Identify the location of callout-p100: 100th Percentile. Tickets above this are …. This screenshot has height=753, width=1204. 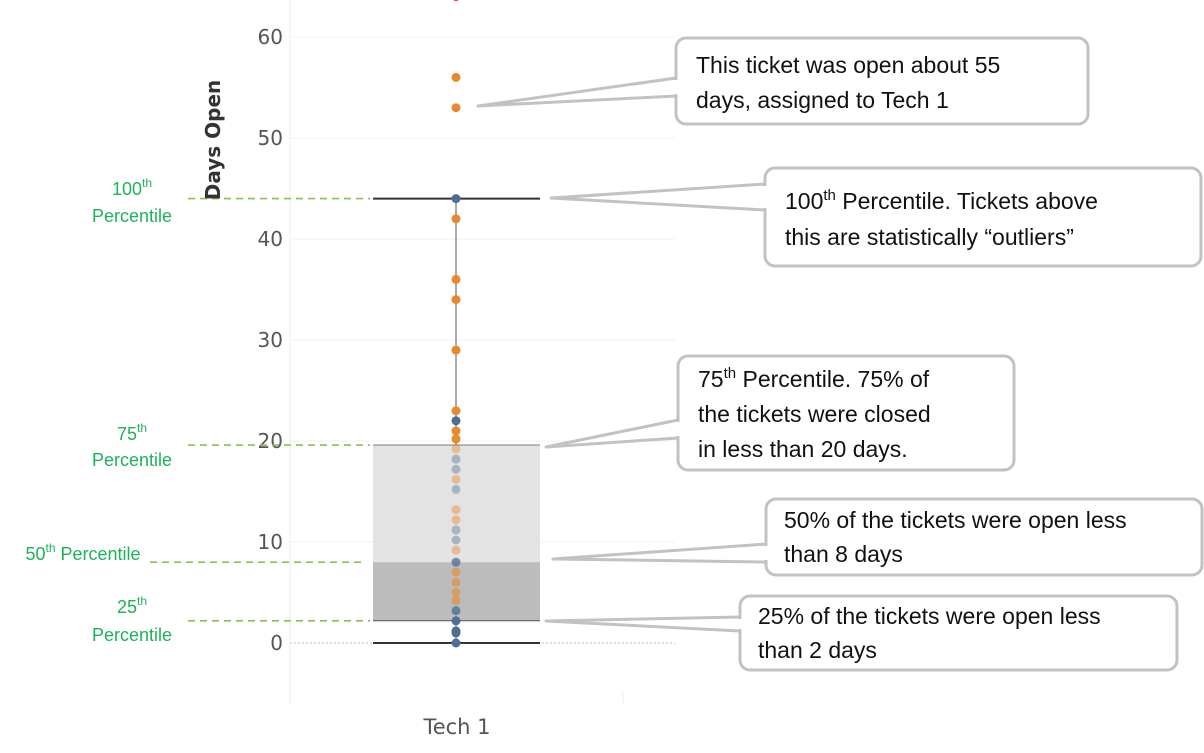
(876, 217).